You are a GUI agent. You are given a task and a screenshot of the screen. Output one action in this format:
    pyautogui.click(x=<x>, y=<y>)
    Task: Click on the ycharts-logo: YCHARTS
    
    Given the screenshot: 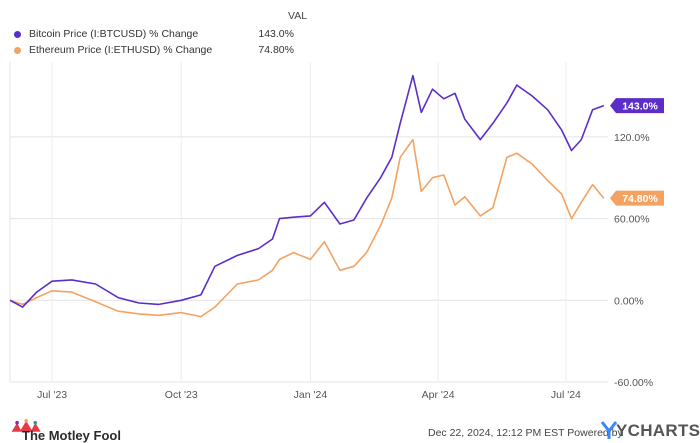 What is the action you would take?
    pyautogui.click(x=658, y=430)
    